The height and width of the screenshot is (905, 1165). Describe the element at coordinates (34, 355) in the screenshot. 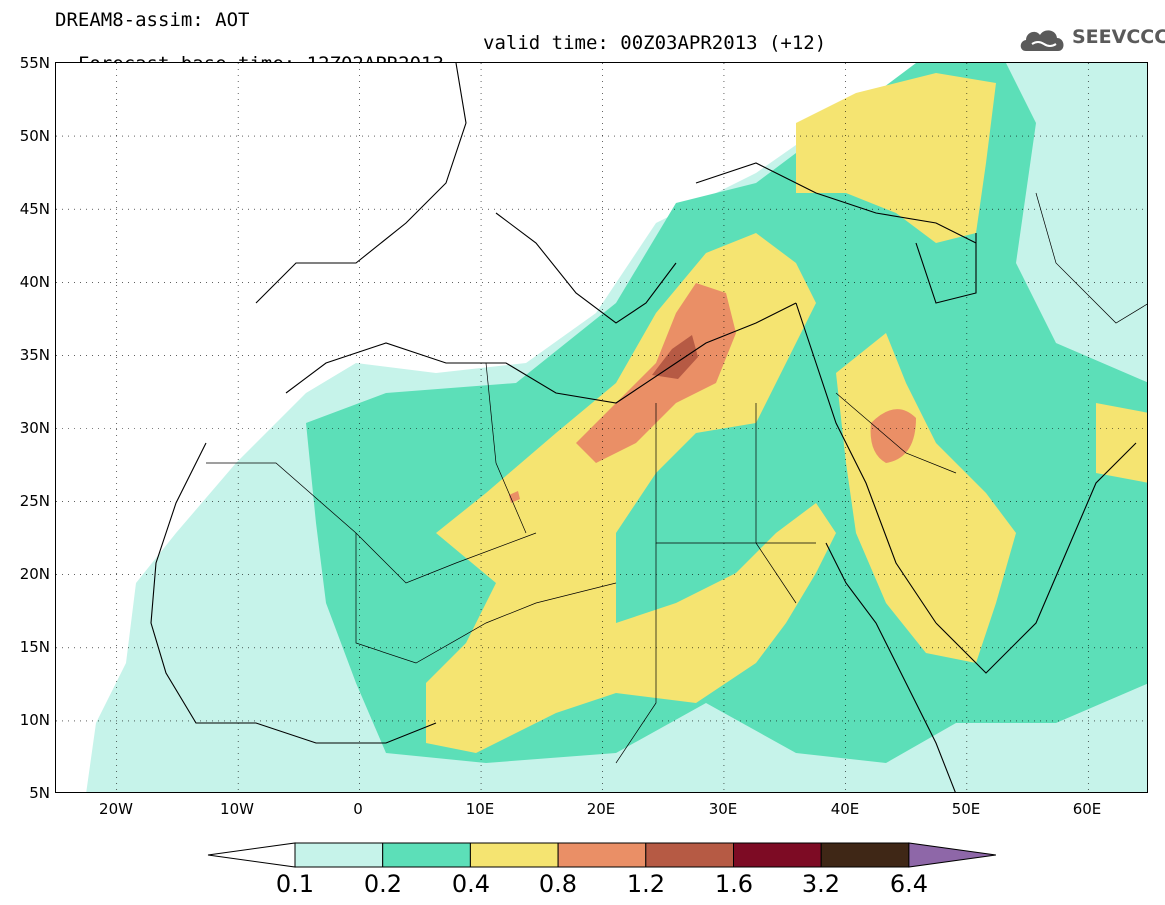

I see `lat-label-35n: 35N` at that location.